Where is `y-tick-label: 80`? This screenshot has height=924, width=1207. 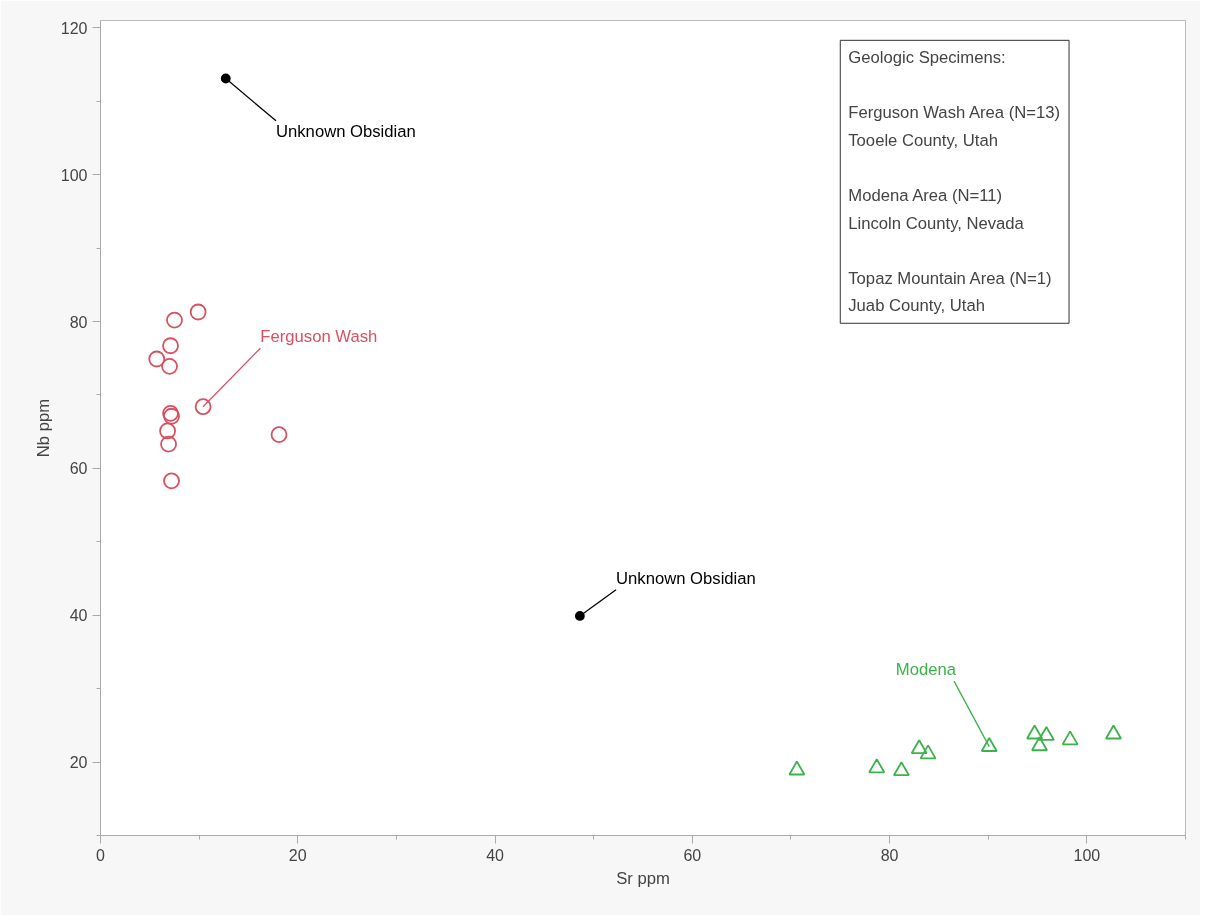 y-tick-label: 80 is located at coordinates (78, 322).